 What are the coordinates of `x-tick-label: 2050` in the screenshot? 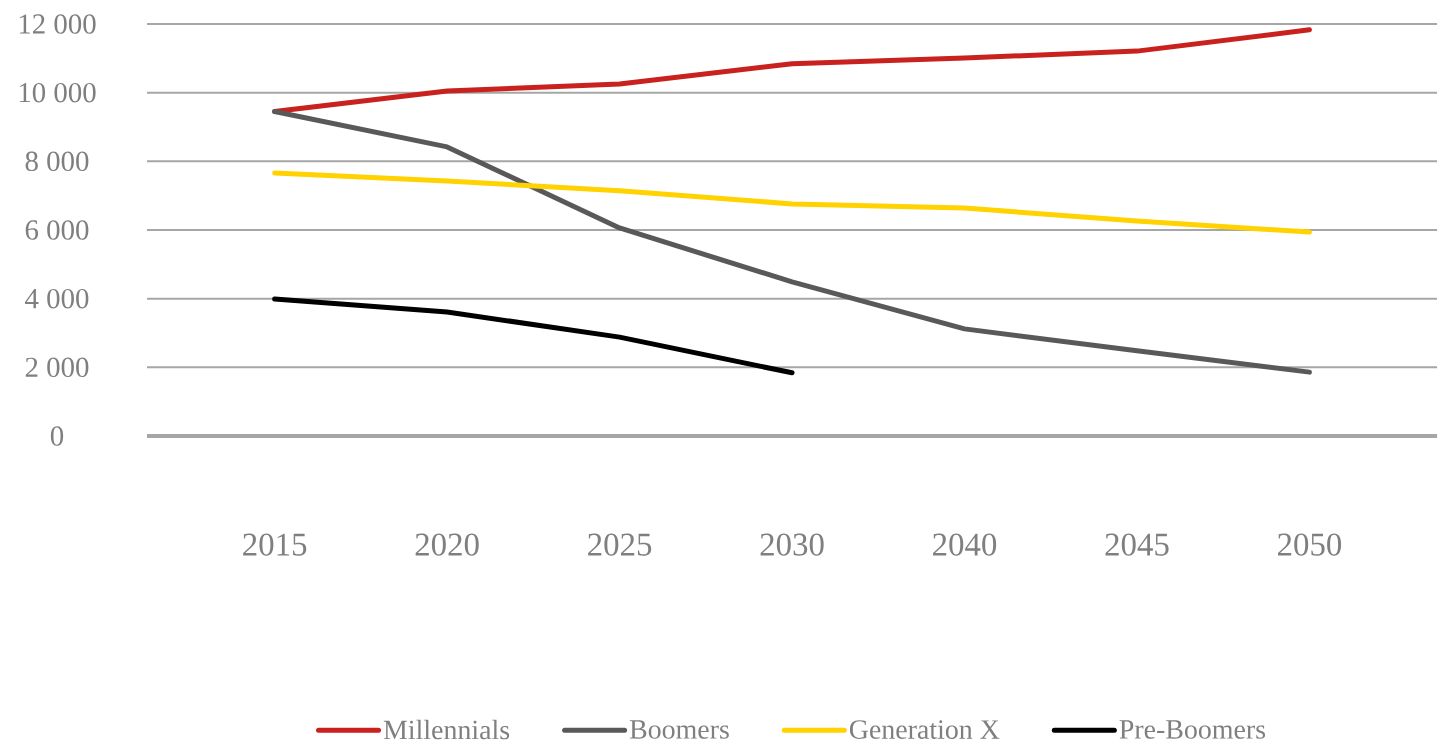 It's located at (1310, 544).